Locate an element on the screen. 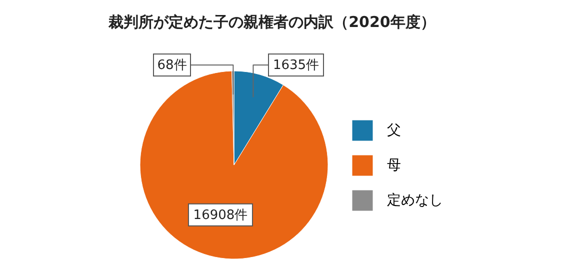  legend-label: 父 is located at coordinates (394, 130).